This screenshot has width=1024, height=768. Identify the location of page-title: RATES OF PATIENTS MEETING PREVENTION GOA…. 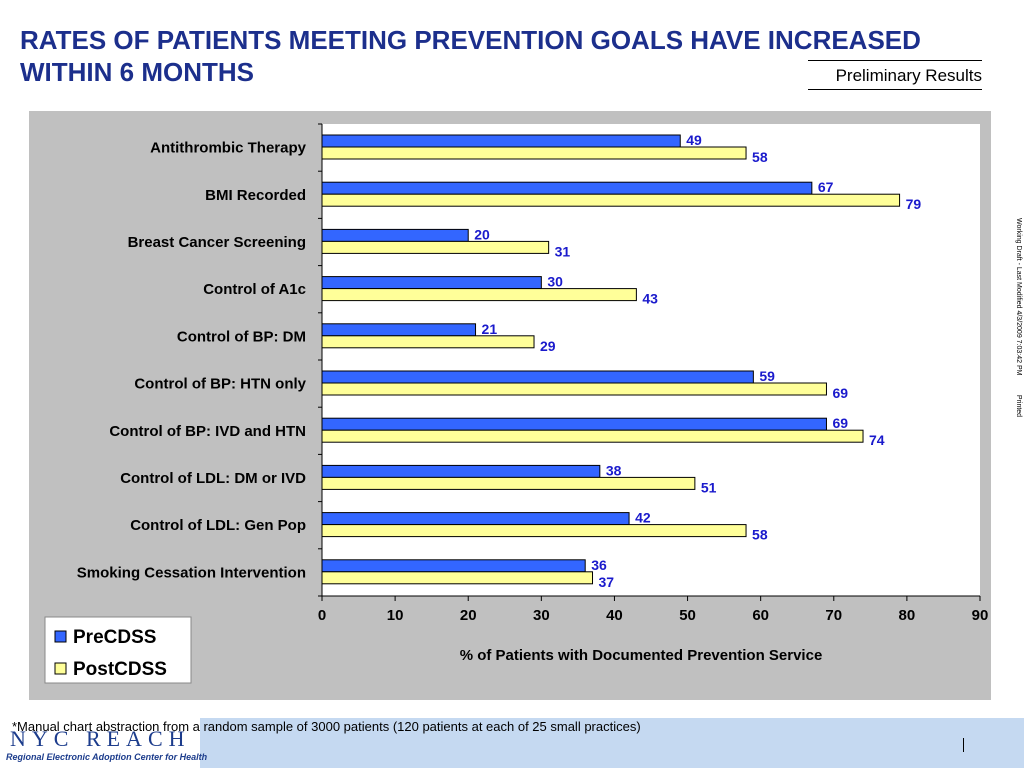
(470, 56).